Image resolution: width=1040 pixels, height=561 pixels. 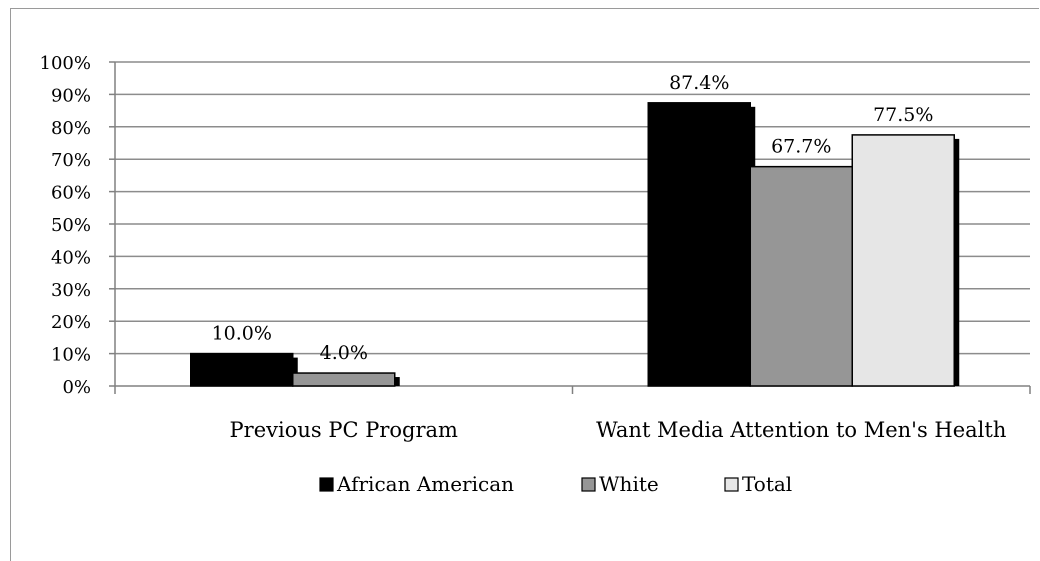 What do you see at coordinates (71, 128) in the screenshot?
I see `y-tick-label: 80%` at bounding box center [71, 128].